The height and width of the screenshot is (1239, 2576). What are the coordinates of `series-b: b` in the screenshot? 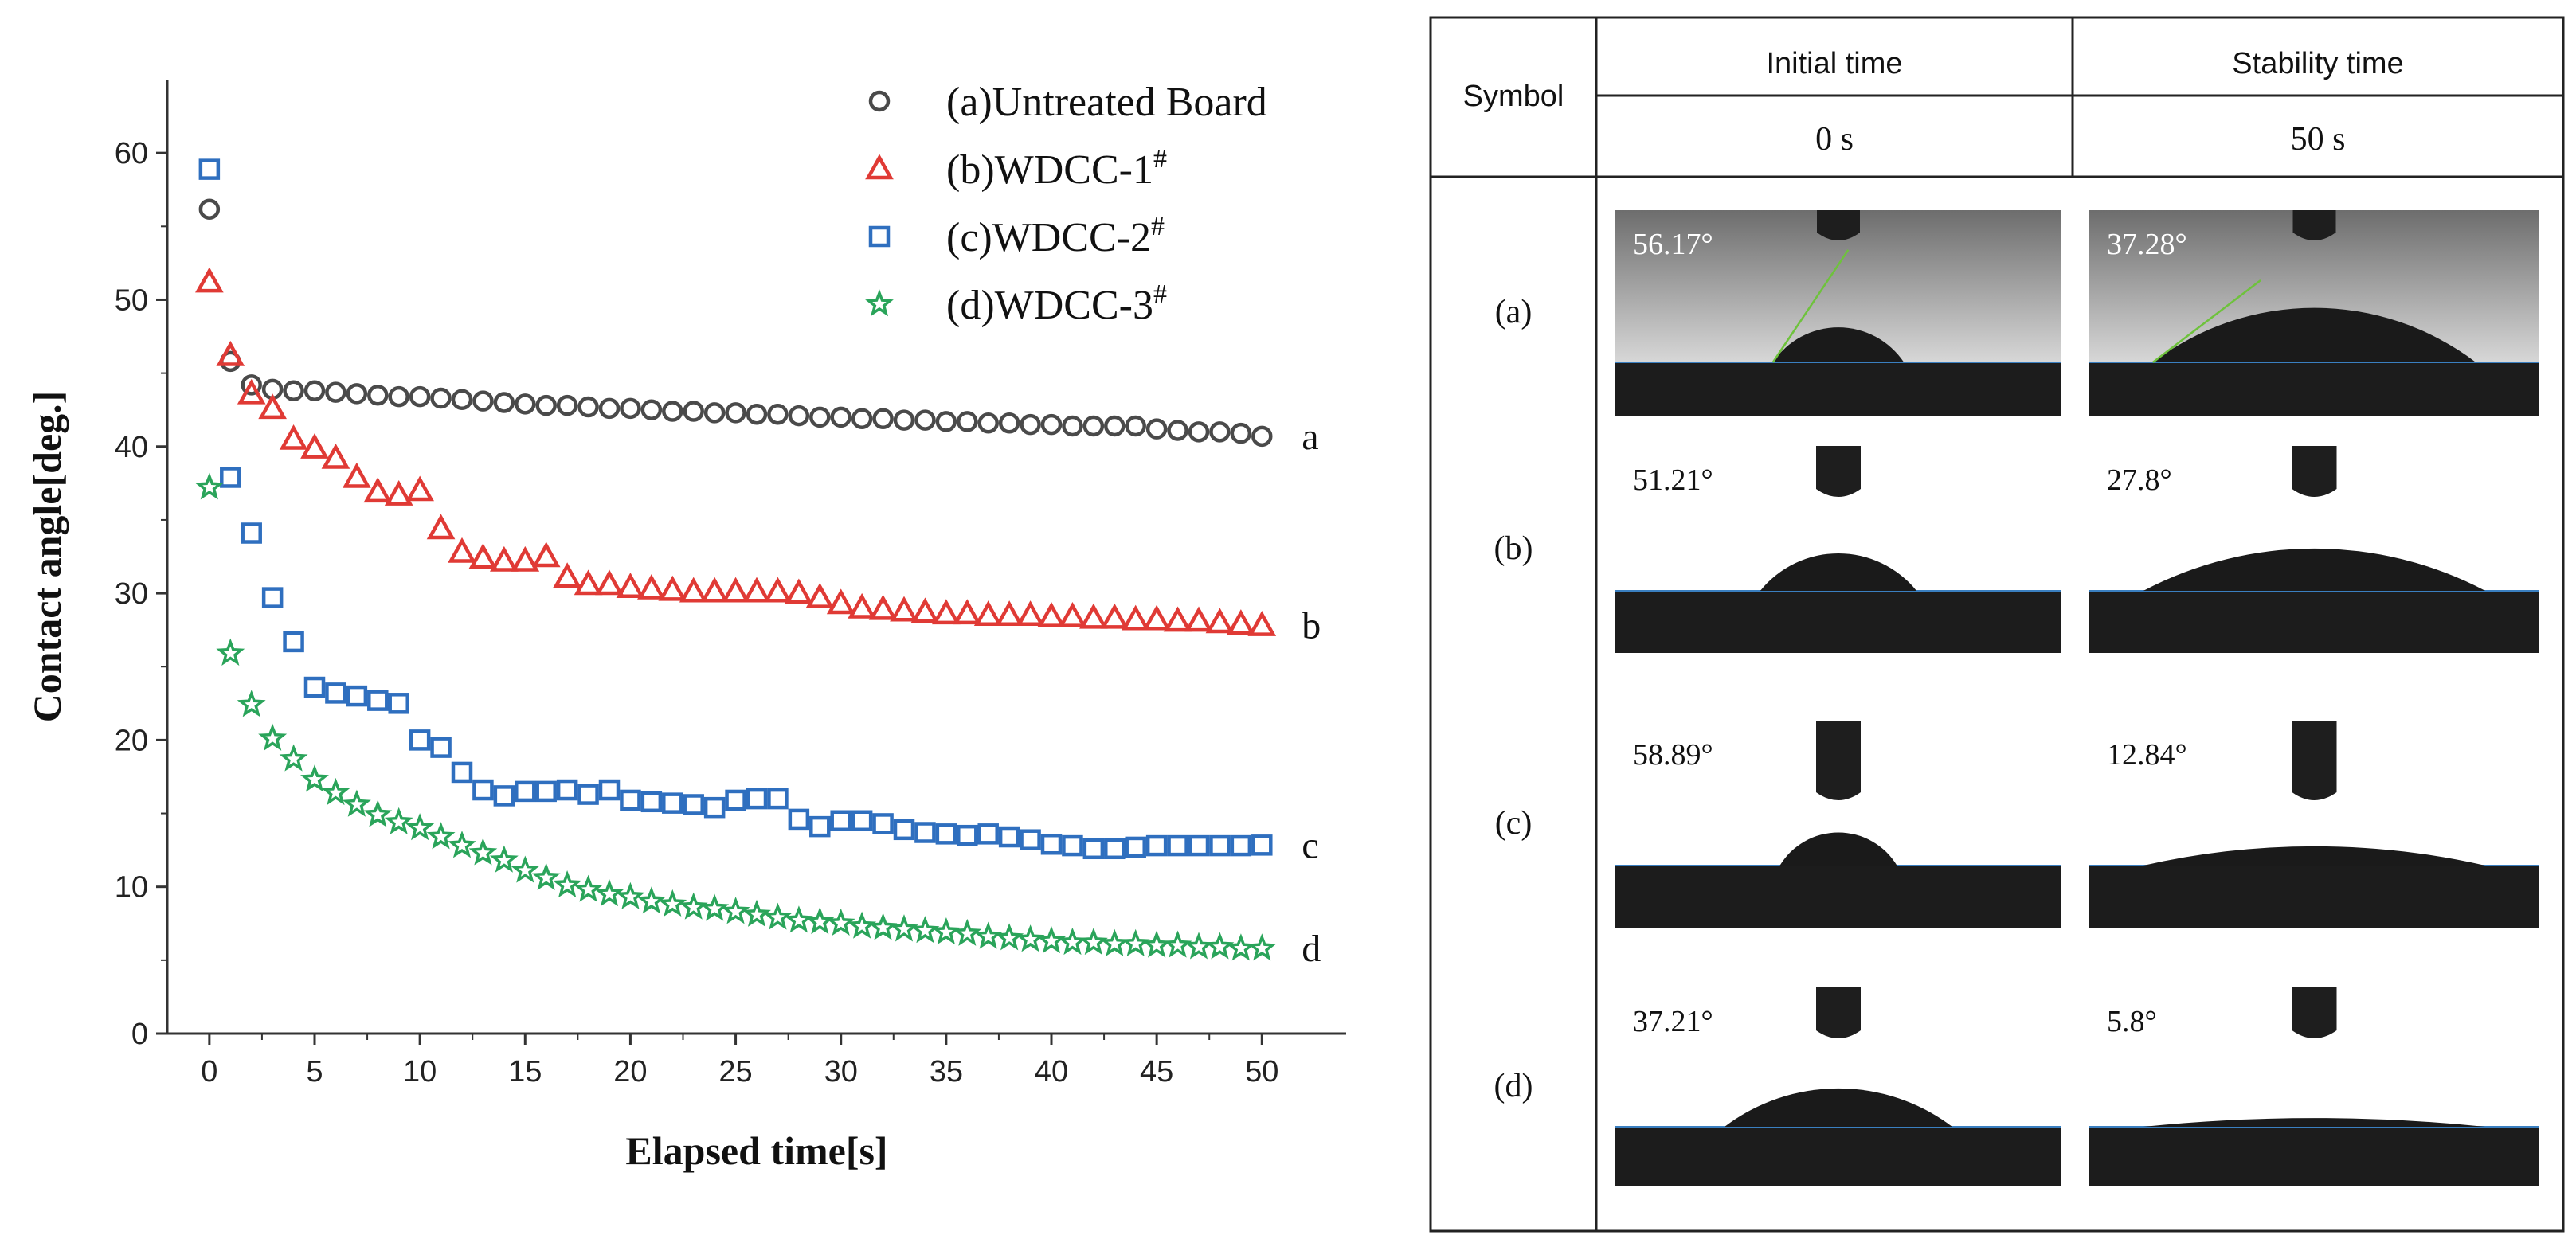 It's located at (758, 457).